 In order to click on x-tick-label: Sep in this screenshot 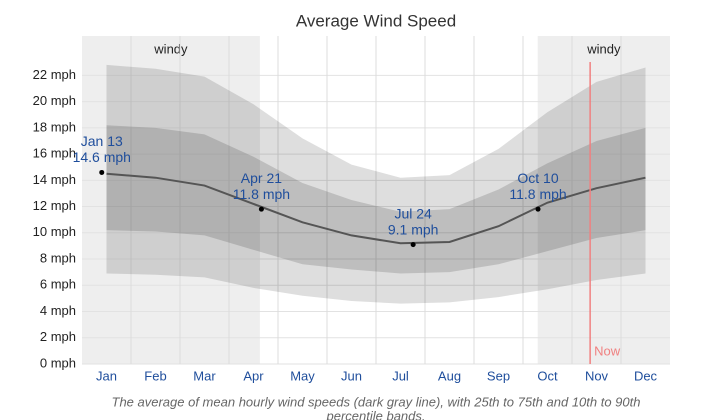, I will do `click(498, 375)`.